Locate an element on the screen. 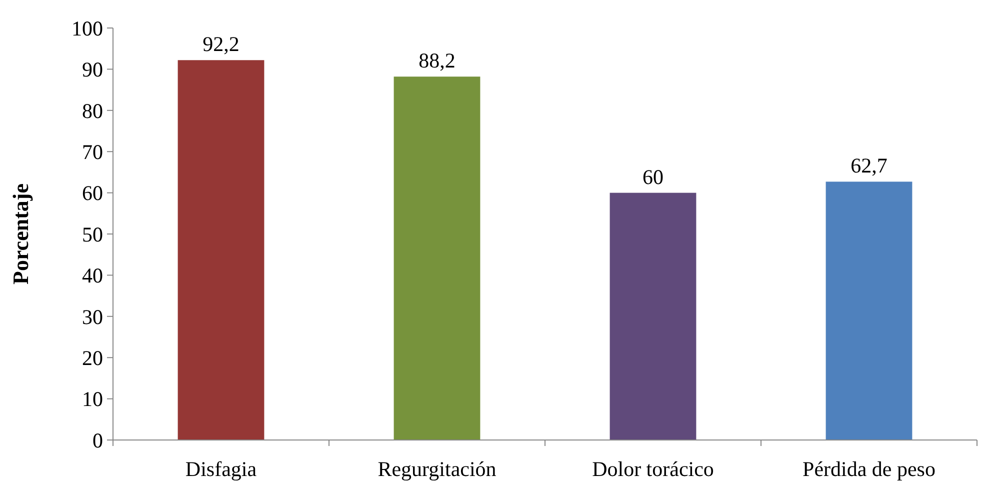  y-tick-label: 60 is located at coordinates (92, 193).